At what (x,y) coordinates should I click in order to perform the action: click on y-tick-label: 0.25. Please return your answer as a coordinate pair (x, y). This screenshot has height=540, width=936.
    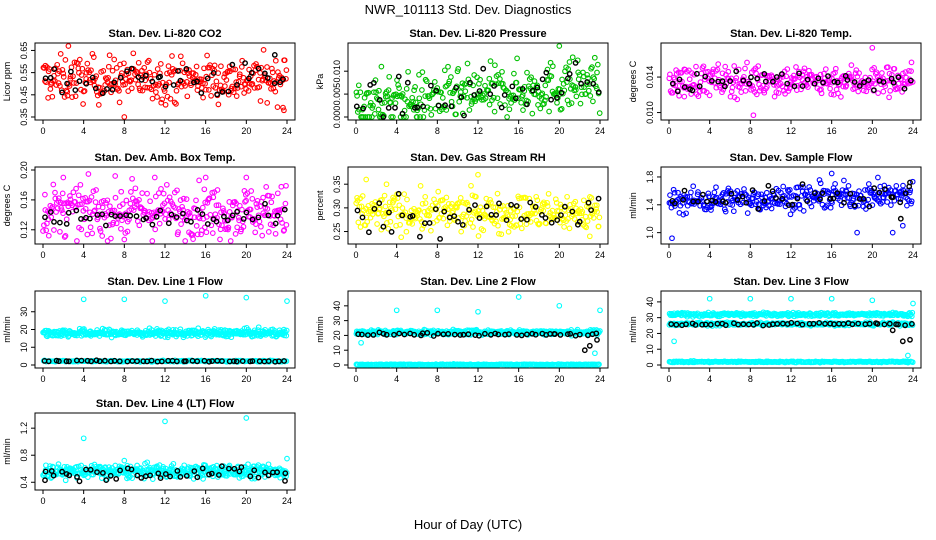
    Looking at the image, I should click on (337, 232).